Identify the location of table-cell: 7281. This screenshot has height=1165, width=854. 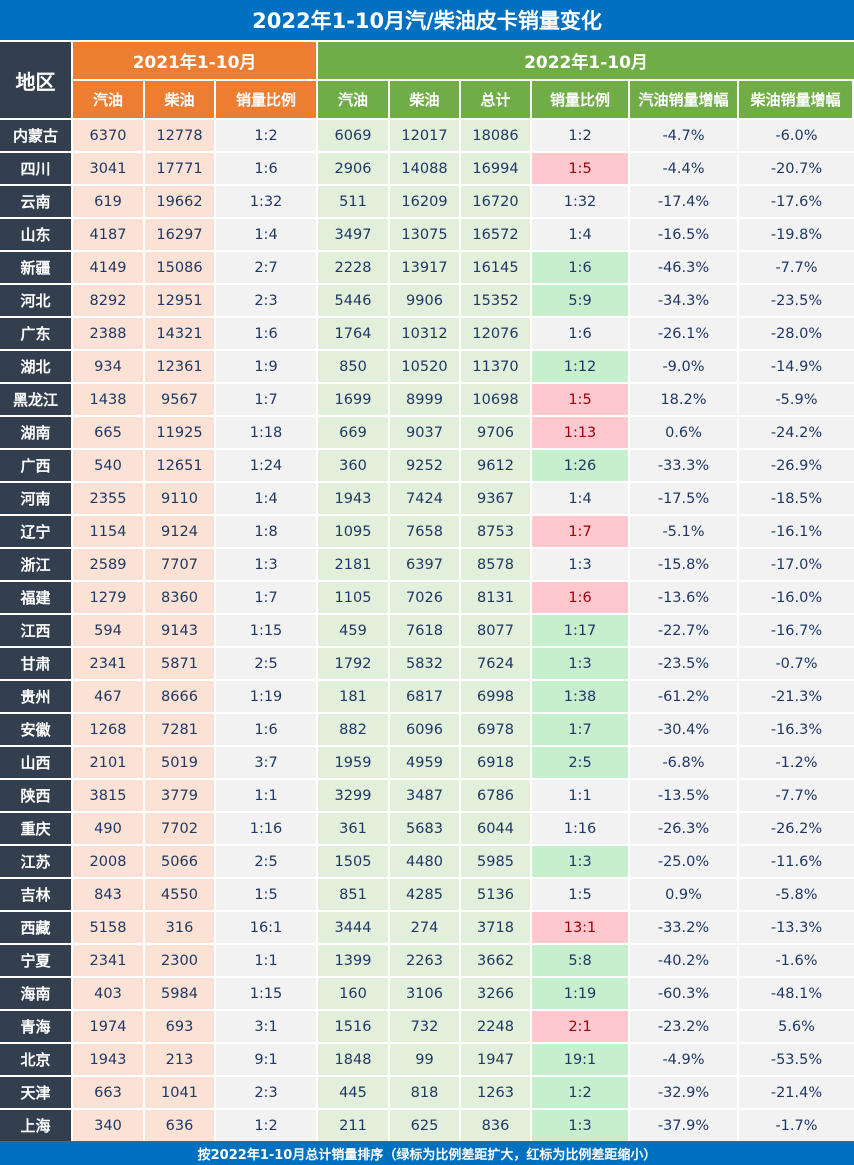
(179, 729).